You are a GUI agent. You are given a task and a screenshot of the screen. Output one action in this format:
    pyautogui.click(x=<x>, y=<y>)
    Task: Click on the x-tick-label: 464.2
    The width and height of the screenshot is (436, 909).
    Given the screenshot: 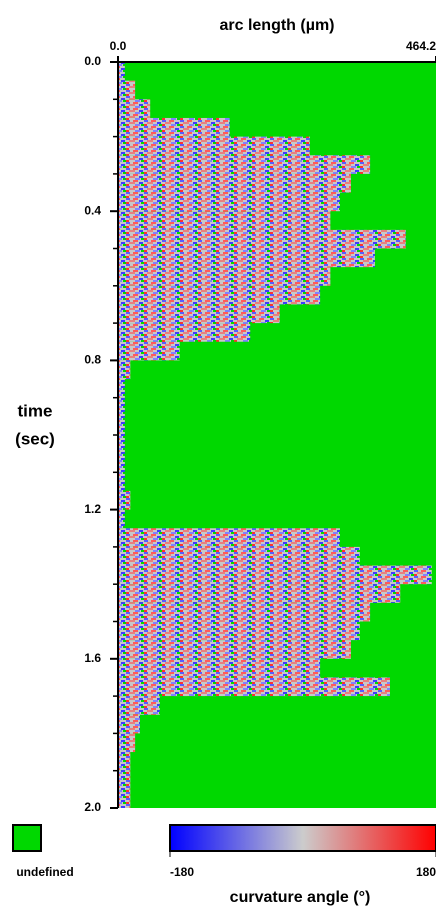 What is the action you would take?
    pyautogui.click(x=421, y=46)
    